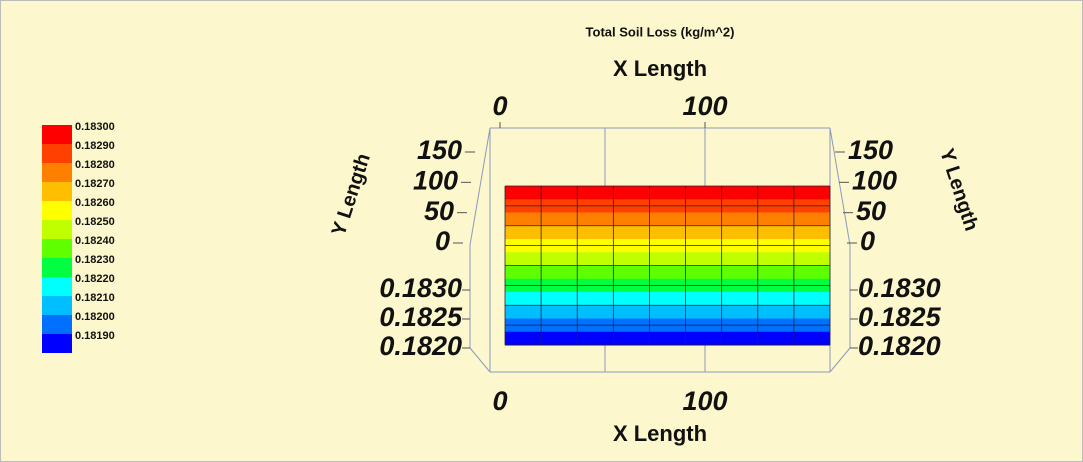  Describe the element at coordinates (95, 203) in the screenshot. I see `legend-label: 0.18260` at that location.